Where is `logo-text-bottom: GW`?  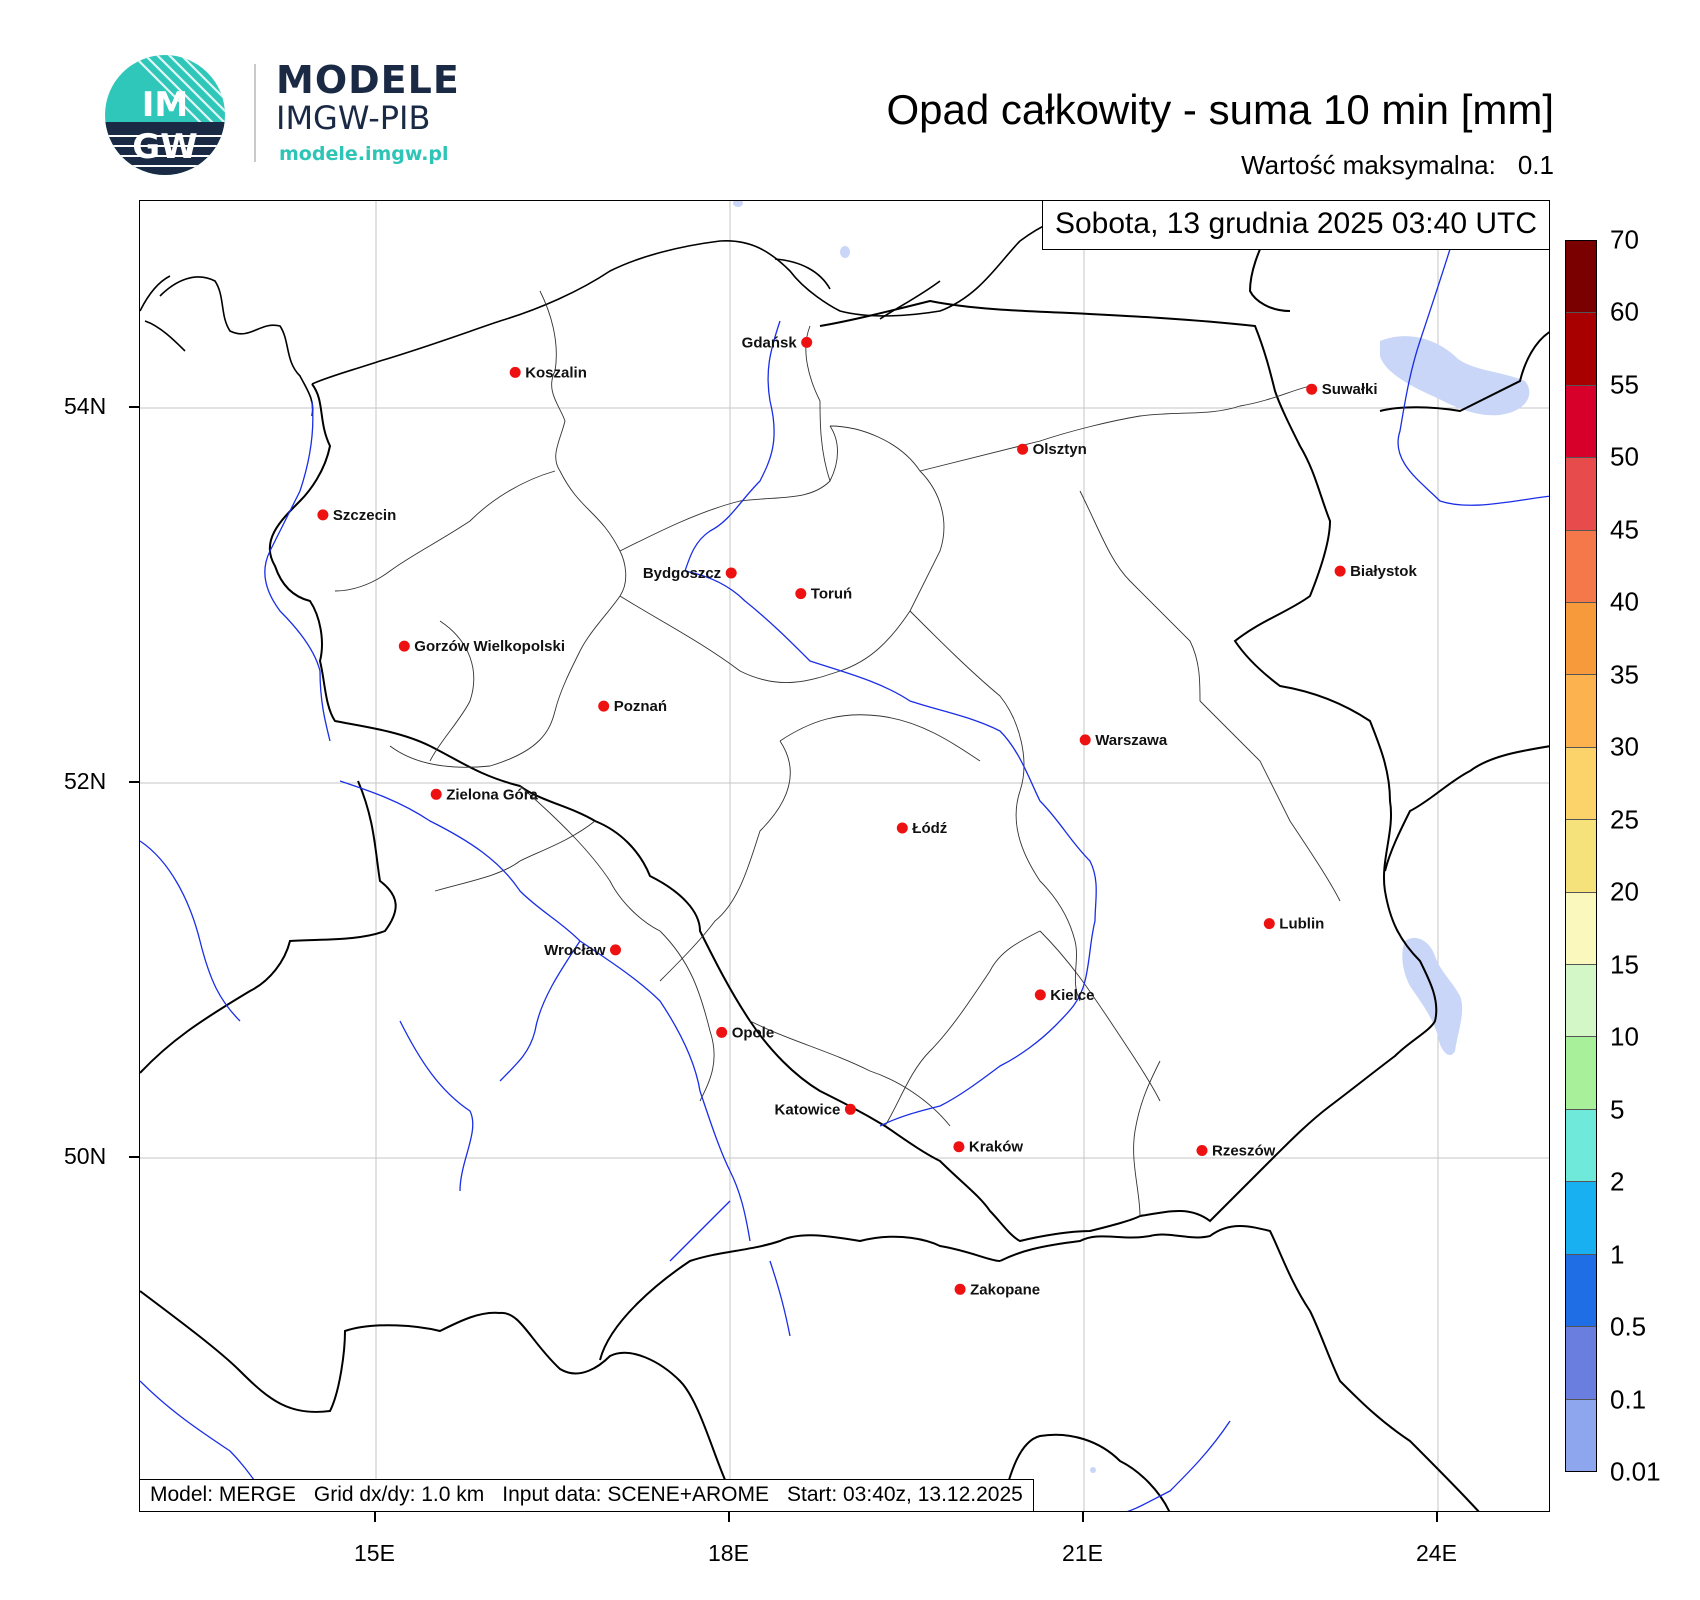
logo-text-bottom: GW is located at coordinates (164, 147).